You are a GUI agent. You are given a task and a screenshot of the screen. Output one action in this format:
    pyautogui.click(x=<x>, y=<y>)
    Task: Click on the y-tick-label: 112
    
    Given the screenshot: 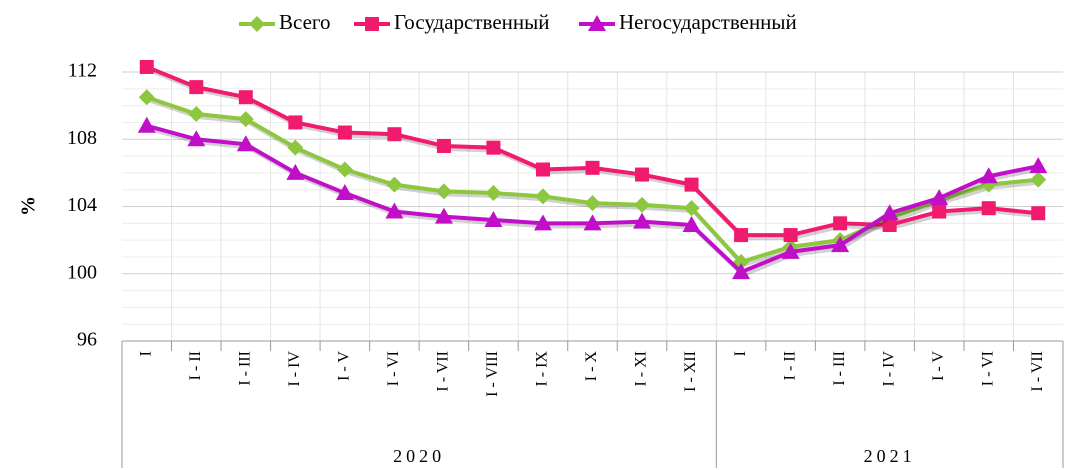 What is the action you would take?
    pyautogui.click(x=82, y=71)
    